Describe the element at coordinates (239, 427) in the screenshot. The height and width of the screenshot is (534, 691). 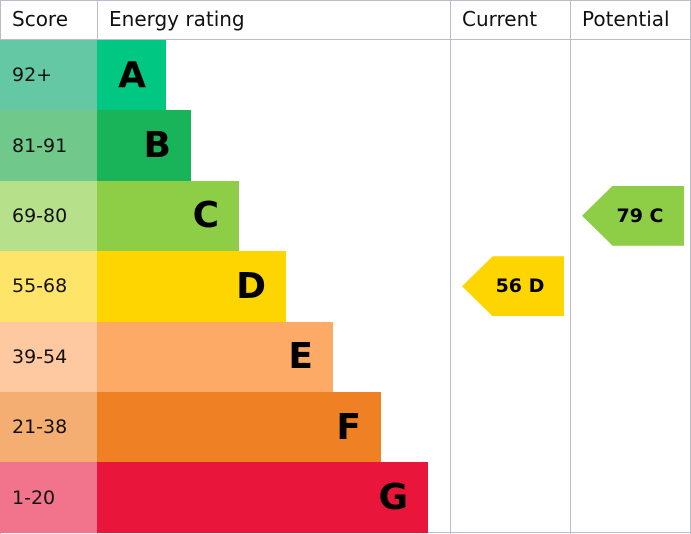
I see `rating-bar-f: F` at that location.